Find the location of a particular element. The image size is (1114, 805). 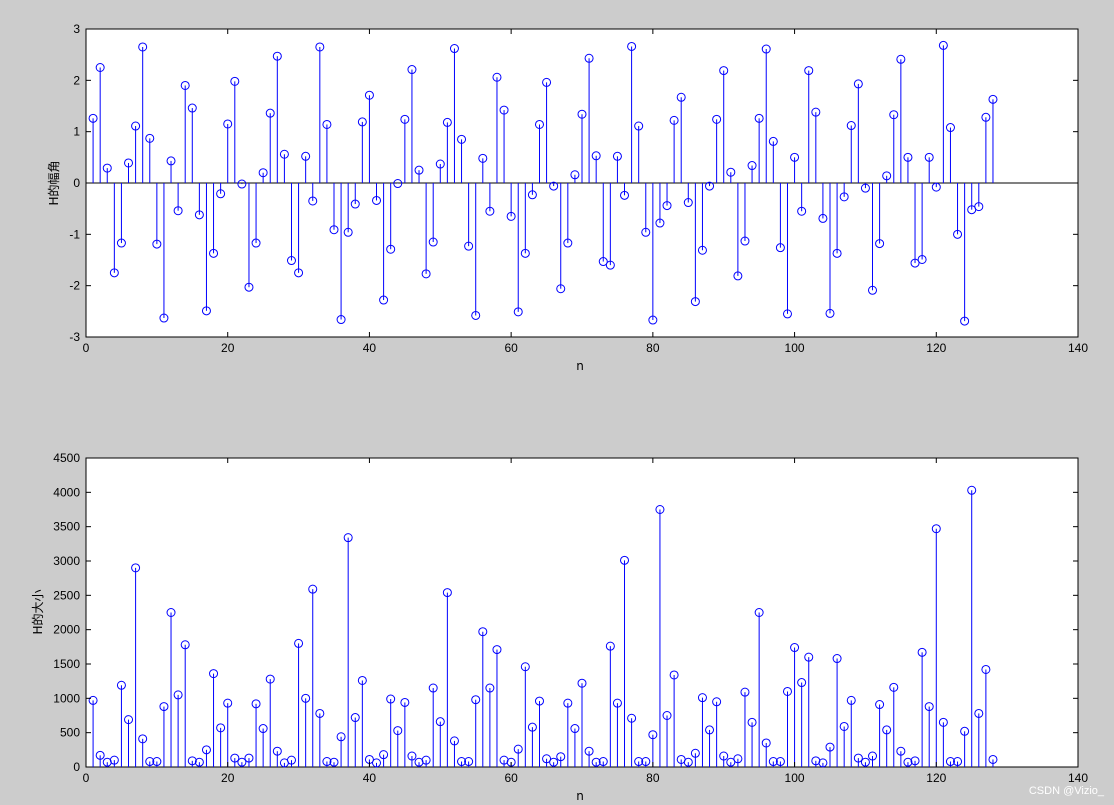

magnitude-y-tick-label: 2500 is located at coordinates (66, 595).